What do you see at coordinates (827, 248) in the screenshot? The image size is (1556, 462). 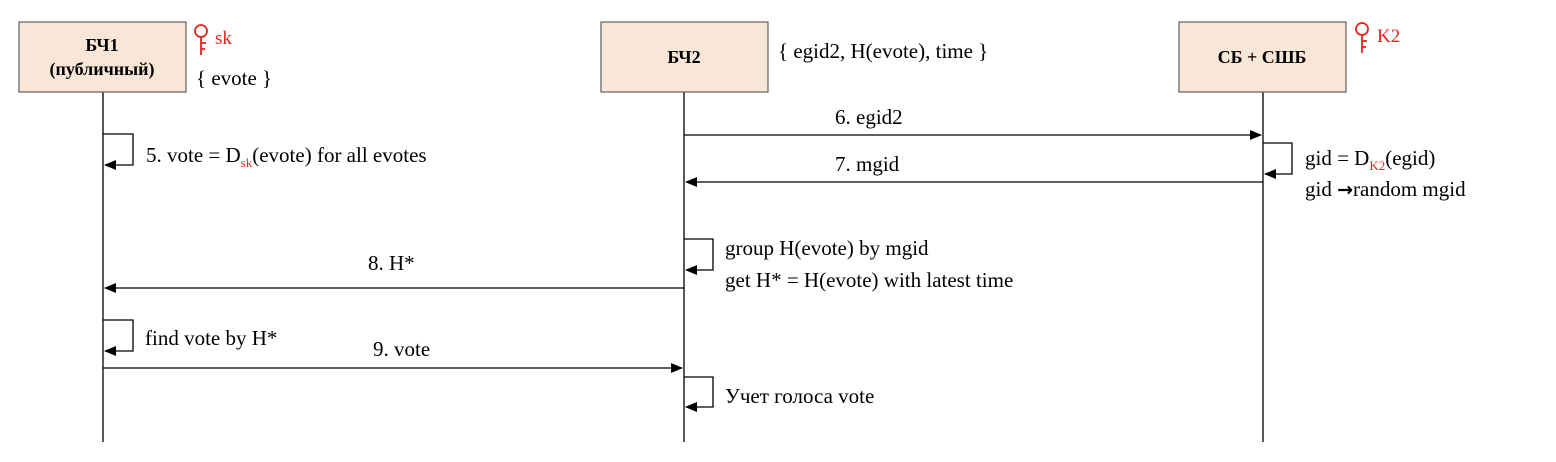 I see `bc2-note-line1: group H(evote) by mgid` at bounding box center [827, 248].